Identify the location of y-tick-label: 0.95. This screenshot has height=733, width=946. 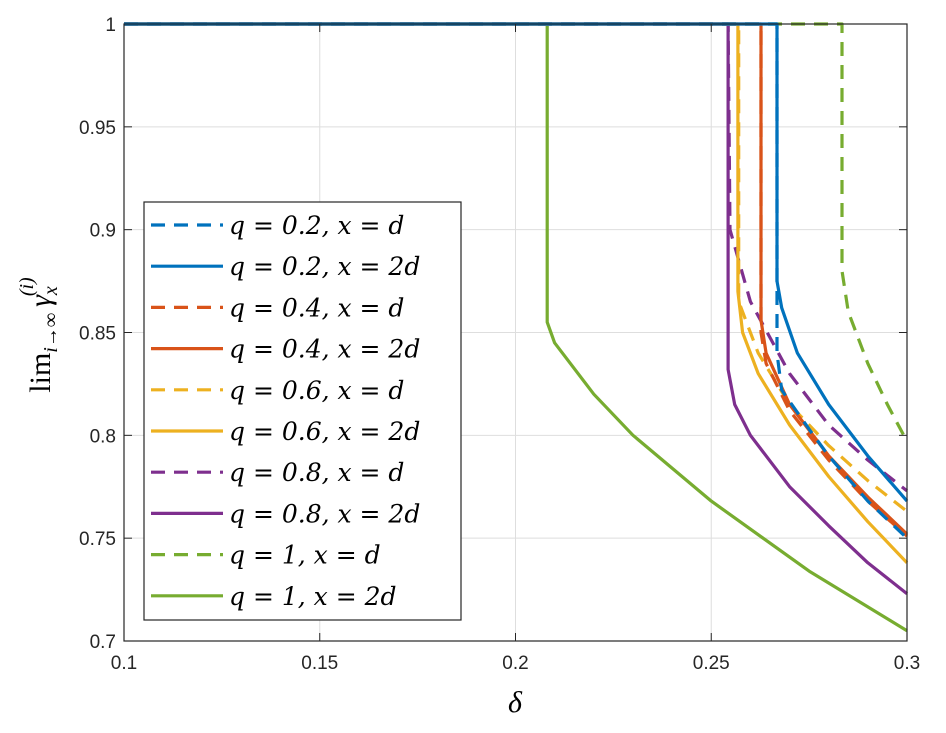
(97, 128).